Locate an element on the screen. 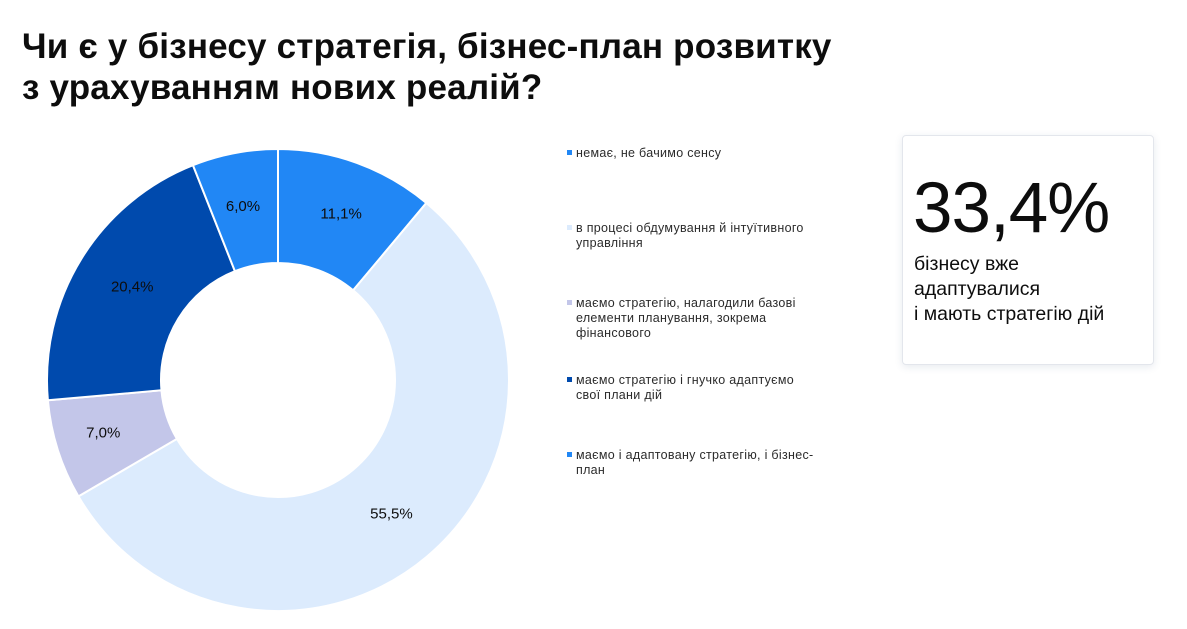 This screenshot has height=629, width=1187. donut-slice-labels: 11,1% 55,5% 7,0% 20,4% 6,0% is located at coordinates (249, 360).